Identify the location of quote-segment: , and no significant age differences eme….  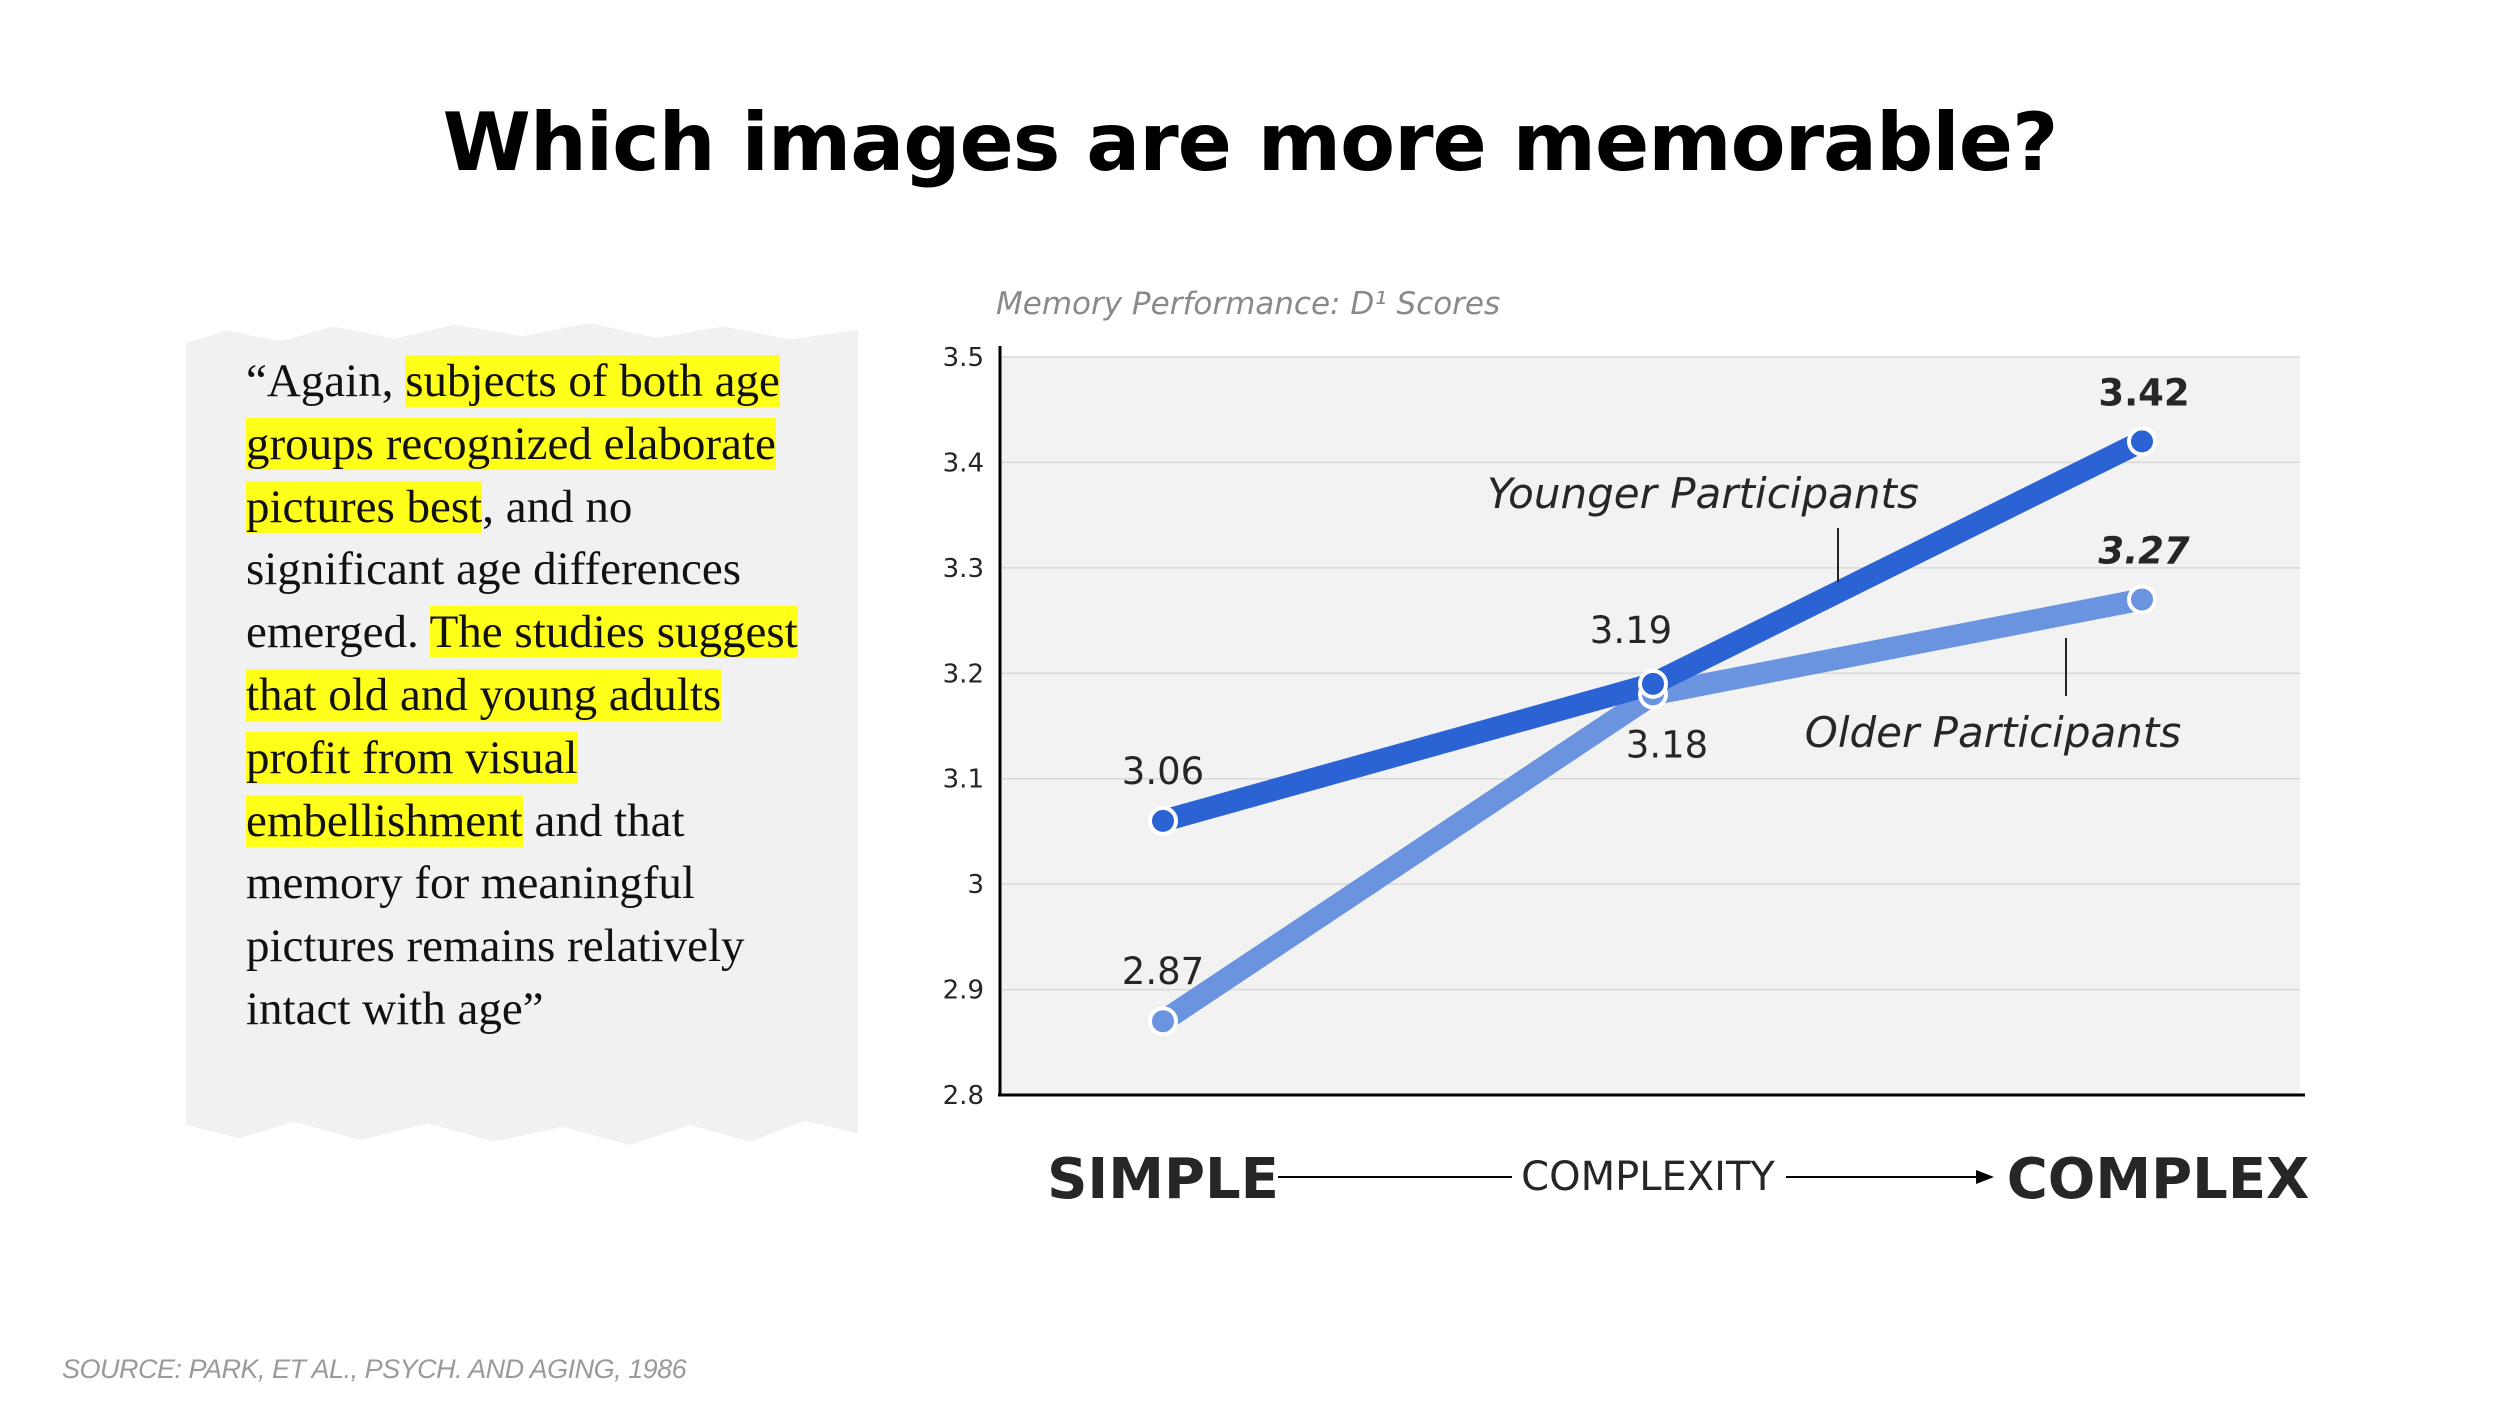
(494, 569).